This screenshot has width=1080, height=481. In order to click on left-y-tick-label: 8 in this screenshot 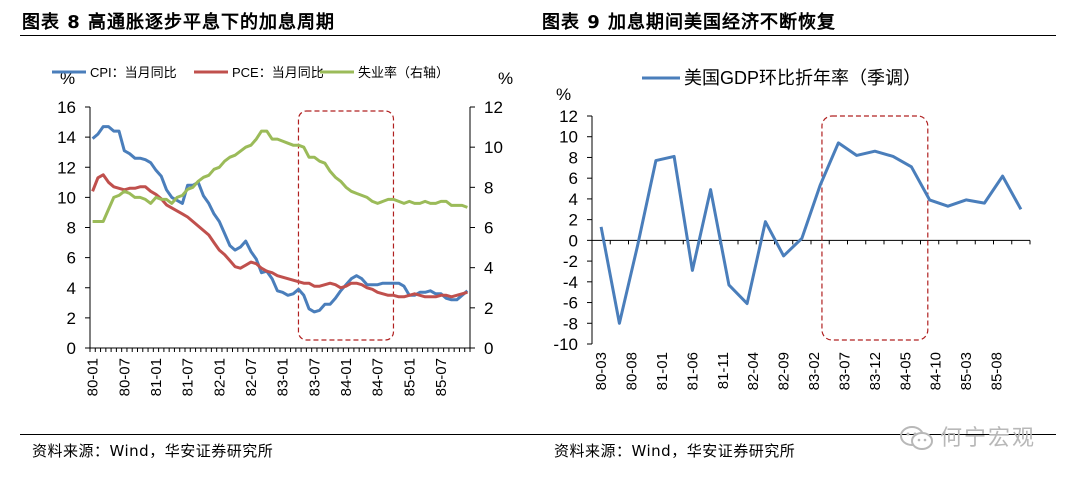, I will do `click(71, 228)`.